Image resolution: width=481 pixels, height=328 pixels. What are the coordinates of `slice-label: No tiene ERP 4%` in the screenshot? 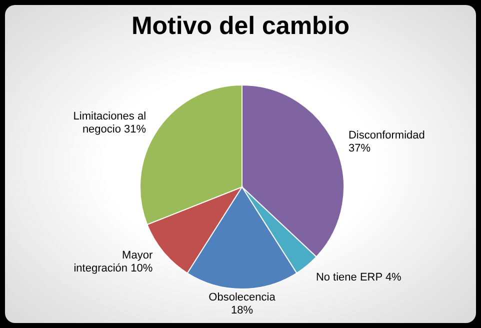 It's located at (359, 277).